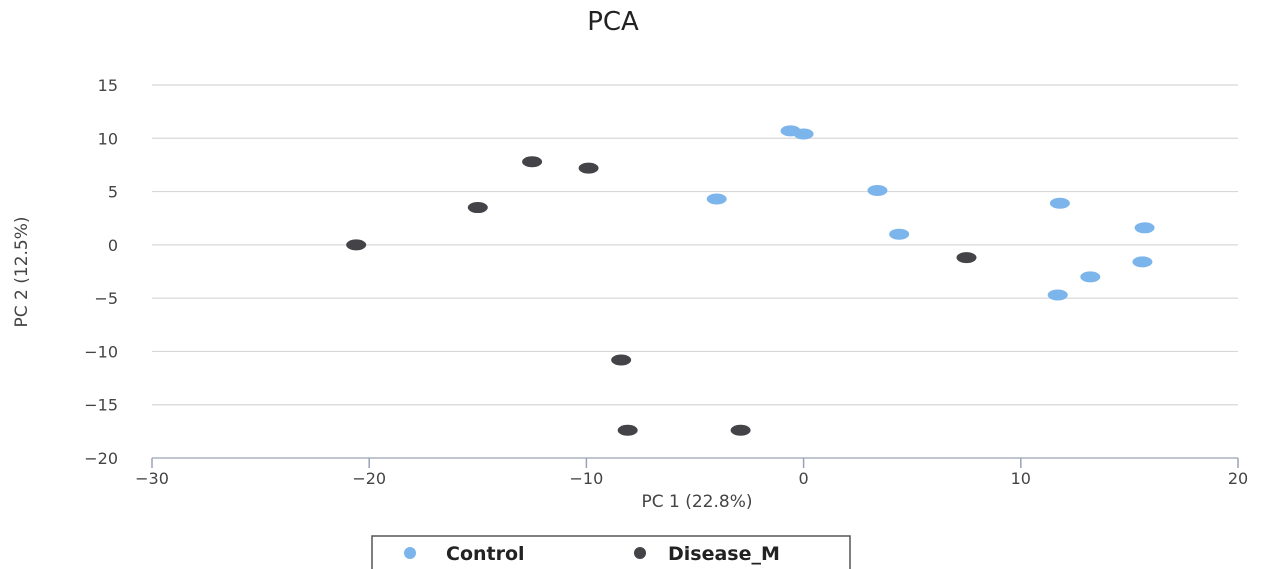 Image resolution: width=1270 pixels, height=569 pixels. What do you see at coordinates (101, 272) in the screenshot?
I see `y-axis-ticks: −20 −15 −10 −5 0 5 10 15` at bounding box center [101, 272].